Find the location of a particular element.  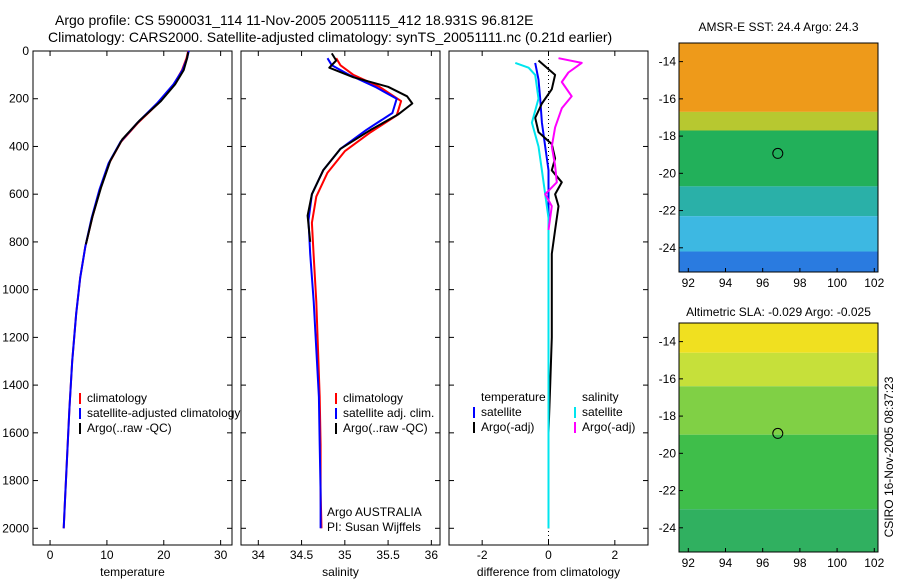

y-tick-label: 1000 is located at coordinates (15, 290).